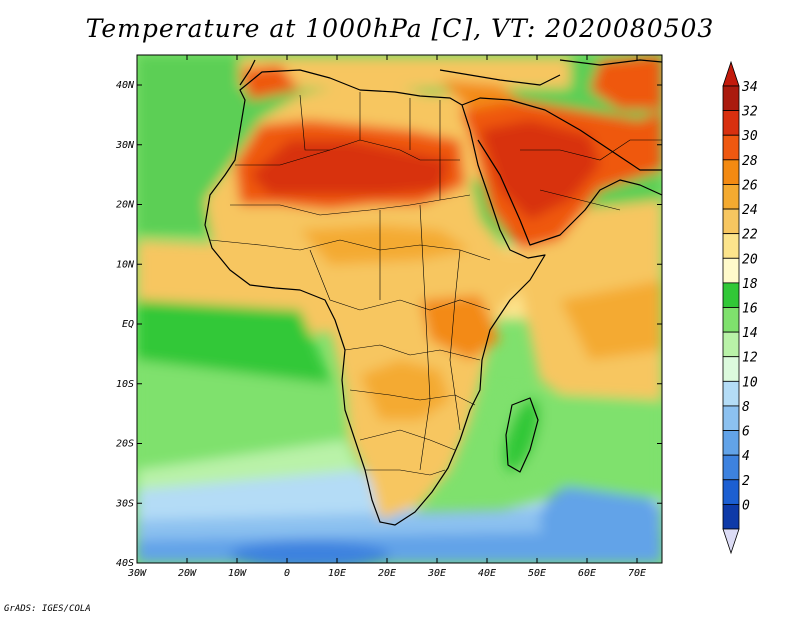 The width and height of the screenshot is (800, 618). Describe the element at coordinates (749, 87) in the screenshot. I see `colorbar-level-label: 34` at that location.